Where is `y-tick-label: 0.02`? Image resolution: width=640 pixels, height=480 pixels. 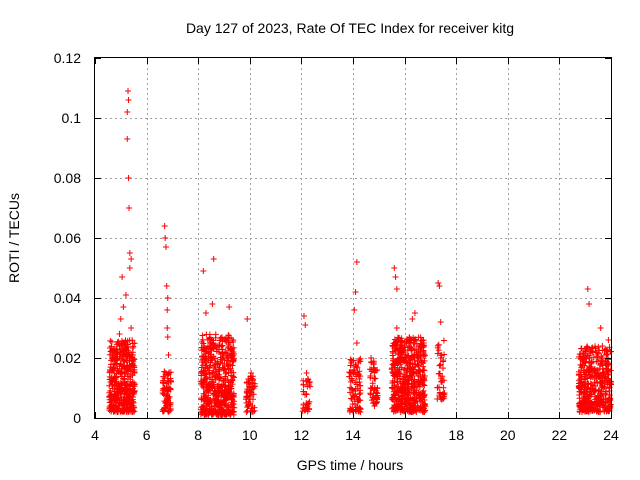
y-tick-label: 0.02 is located at coordinates (67, 358).